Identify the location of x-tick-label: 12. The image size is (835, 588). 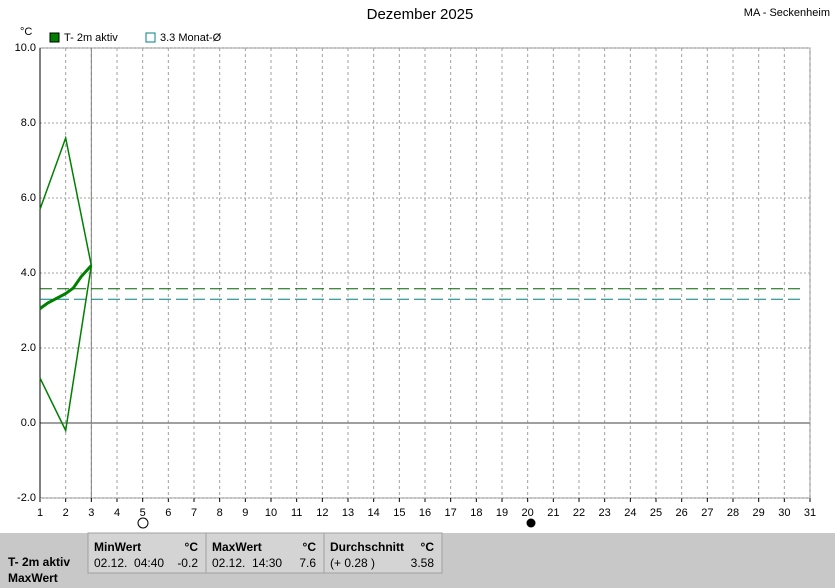
(322, 513).